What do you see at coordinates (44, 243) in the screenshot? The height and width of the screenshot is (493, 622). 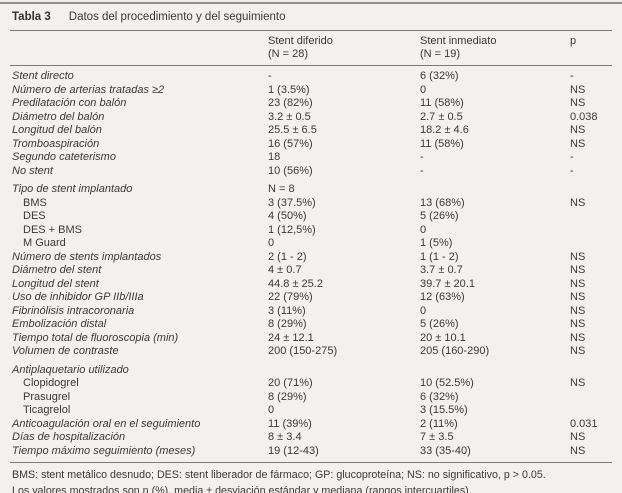 I see `row-label: M Guard` at bounding box center [44, 243].